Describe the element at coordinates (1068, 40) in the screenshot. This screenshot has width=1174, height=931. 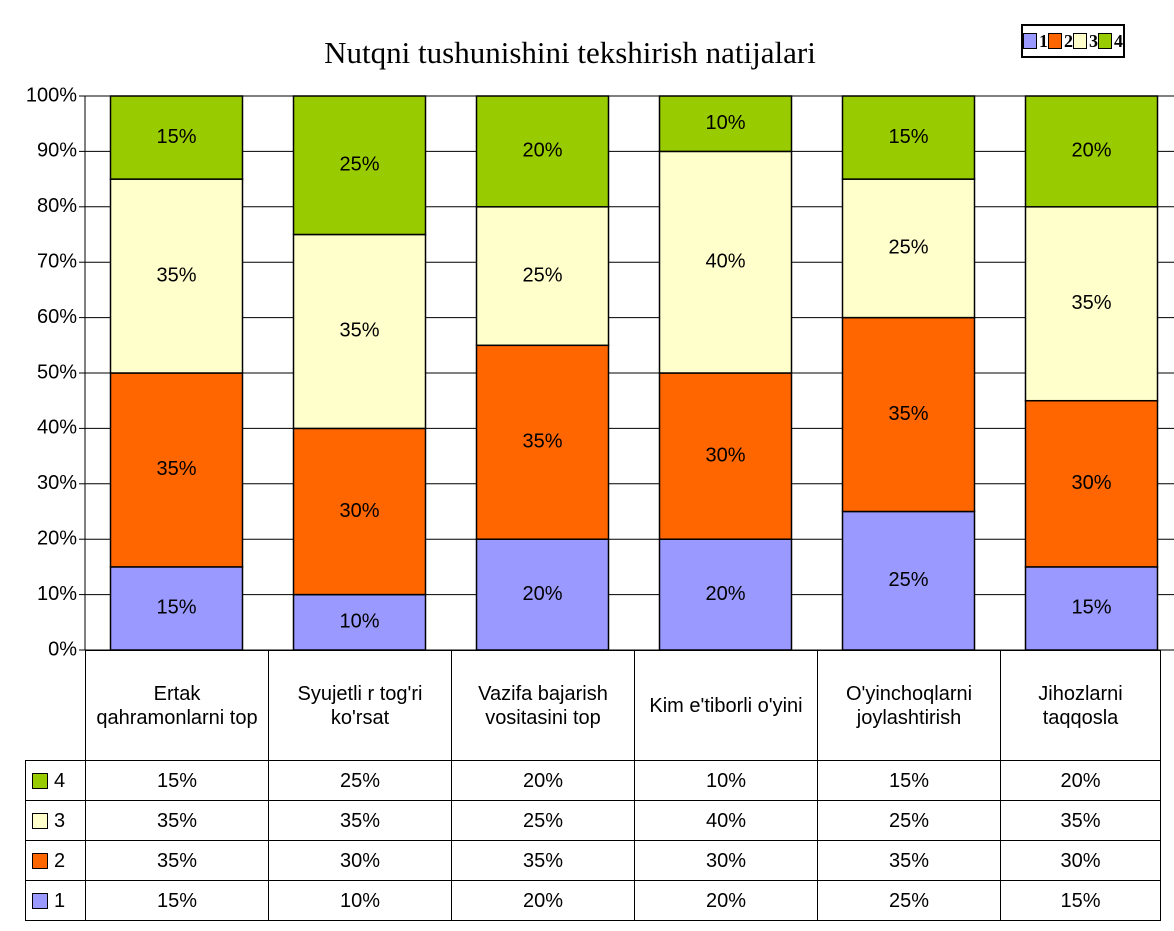
I see `legend-label: 2` at that location.